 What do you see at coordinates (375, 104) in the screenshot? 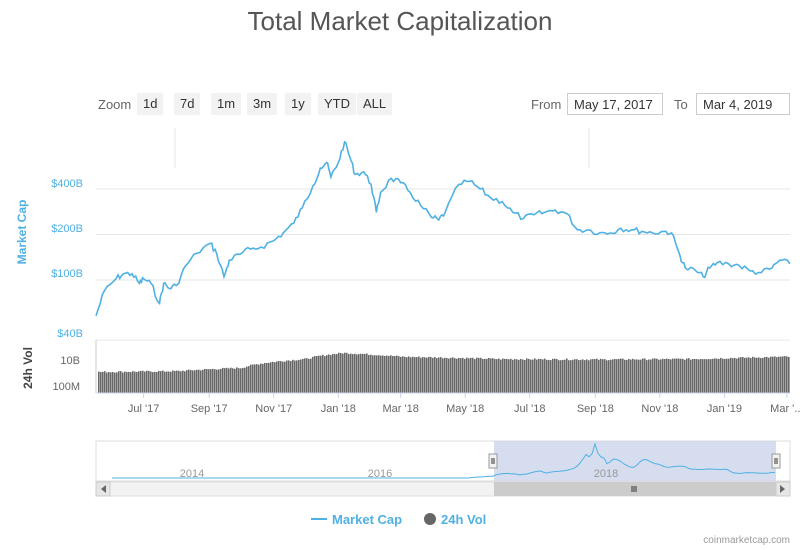
I see `zoom-button-all: ALL` at bounding box center [375, 104].